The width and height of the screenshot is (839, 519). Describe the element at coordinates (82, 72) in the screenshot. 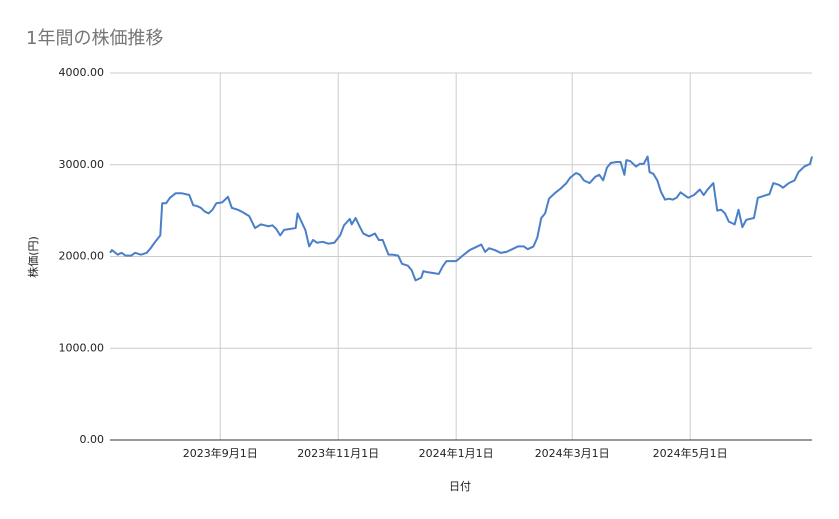

I see `y-tick-label: 4000.00` at that location.